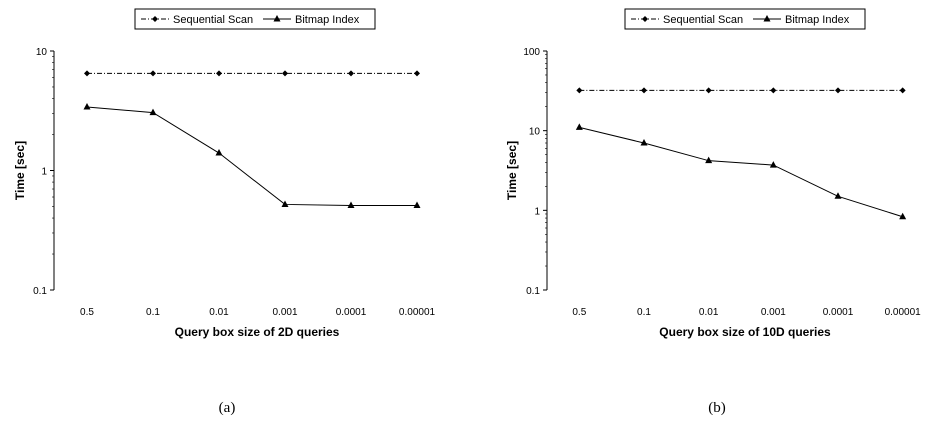 Image resolution: width=935 pixels, height=427 pixels. I want to click on x-axis-label: Query box size of 2D queries, so click(257, 332).